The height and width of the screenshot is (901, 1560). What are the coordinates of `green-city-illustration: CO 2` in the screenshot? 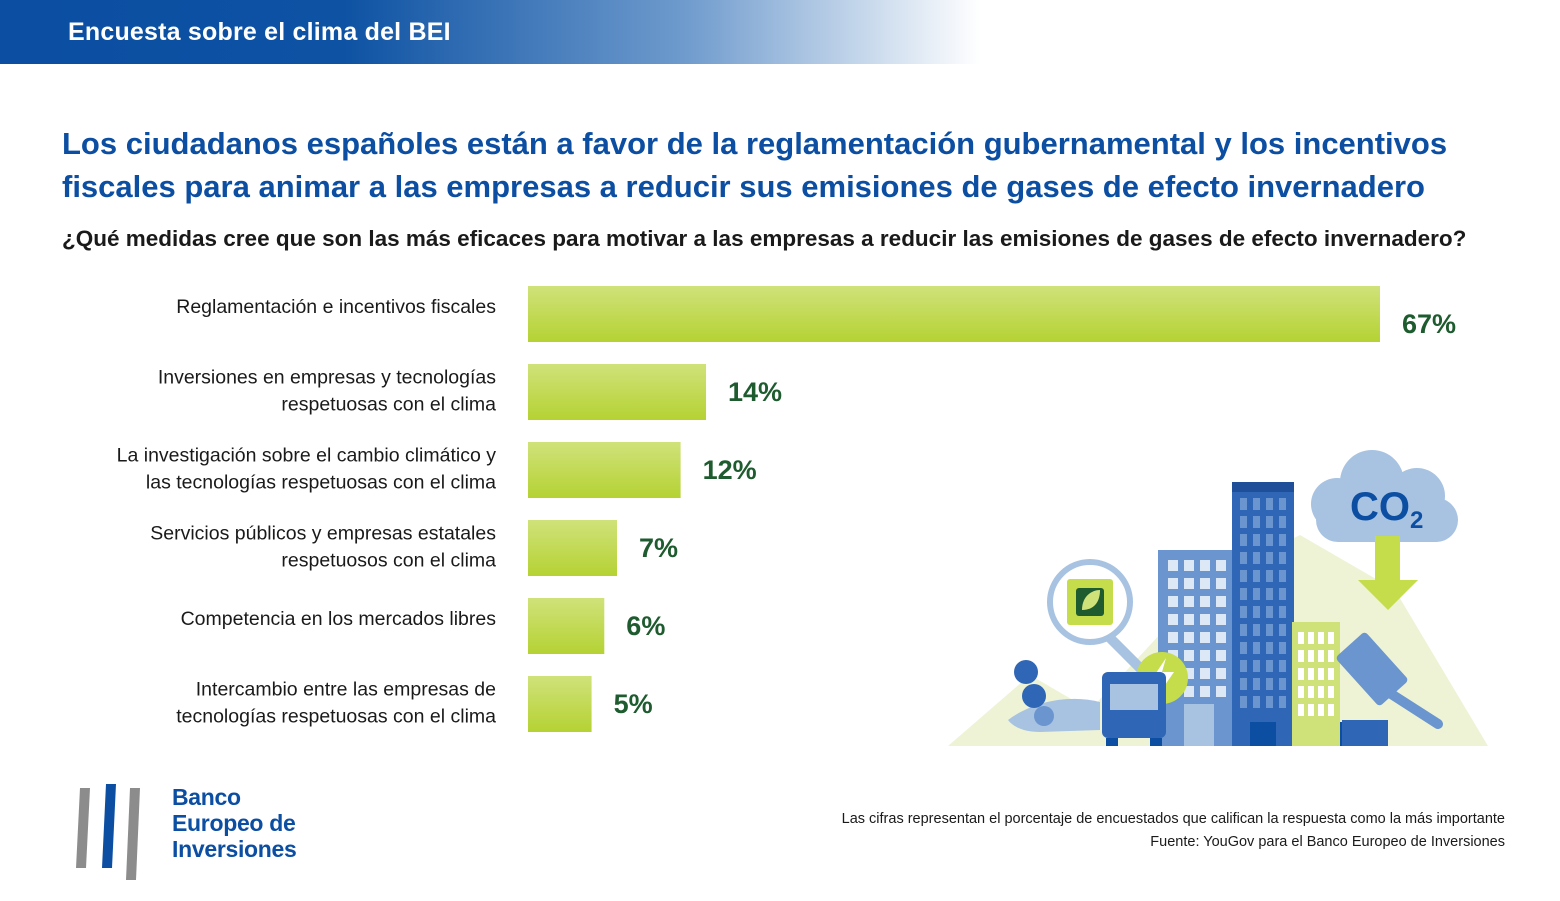 It's located at (1218, 598).